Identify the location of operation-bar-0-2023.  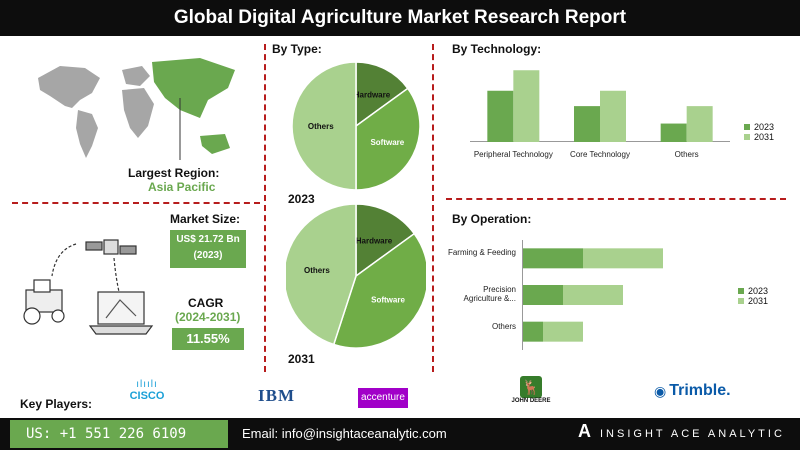
(553, 258).